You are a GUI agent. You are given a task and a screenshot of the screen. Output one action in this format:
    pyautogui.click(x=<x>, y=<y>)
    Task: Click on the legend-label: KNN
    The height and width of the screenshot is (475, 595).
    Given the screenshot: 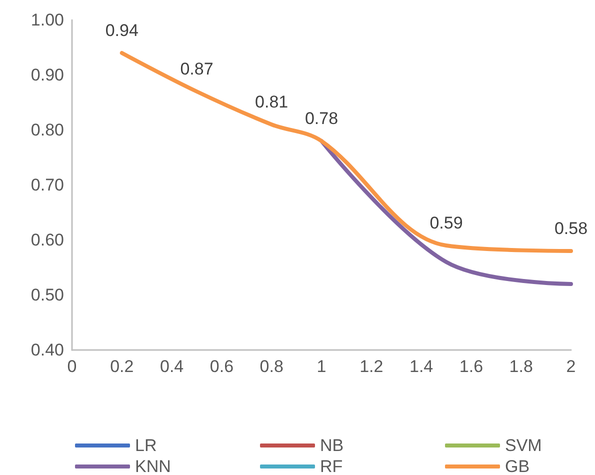 What is the action you would take?
    pyautogui.click(x=153, y=466)
    